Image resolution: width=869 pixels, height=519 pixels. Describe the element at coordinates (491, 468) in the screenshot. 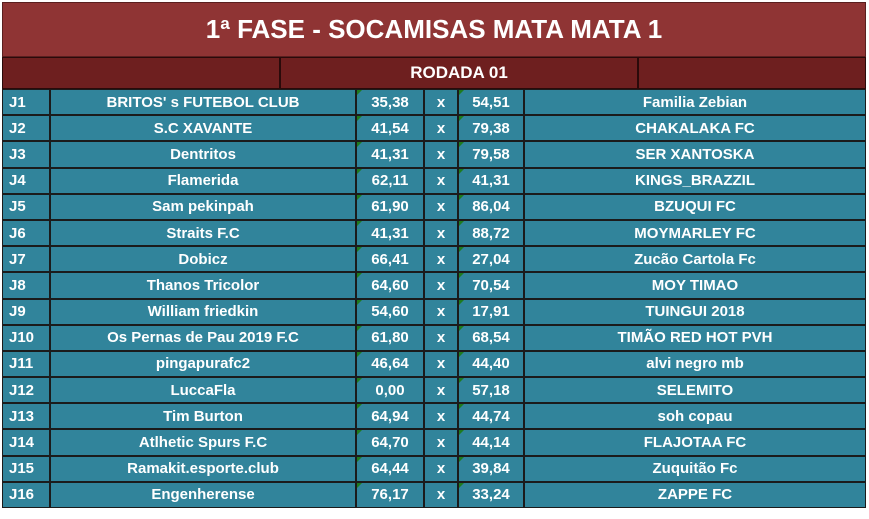

I see `away-score-cell: 39,84` at that location.